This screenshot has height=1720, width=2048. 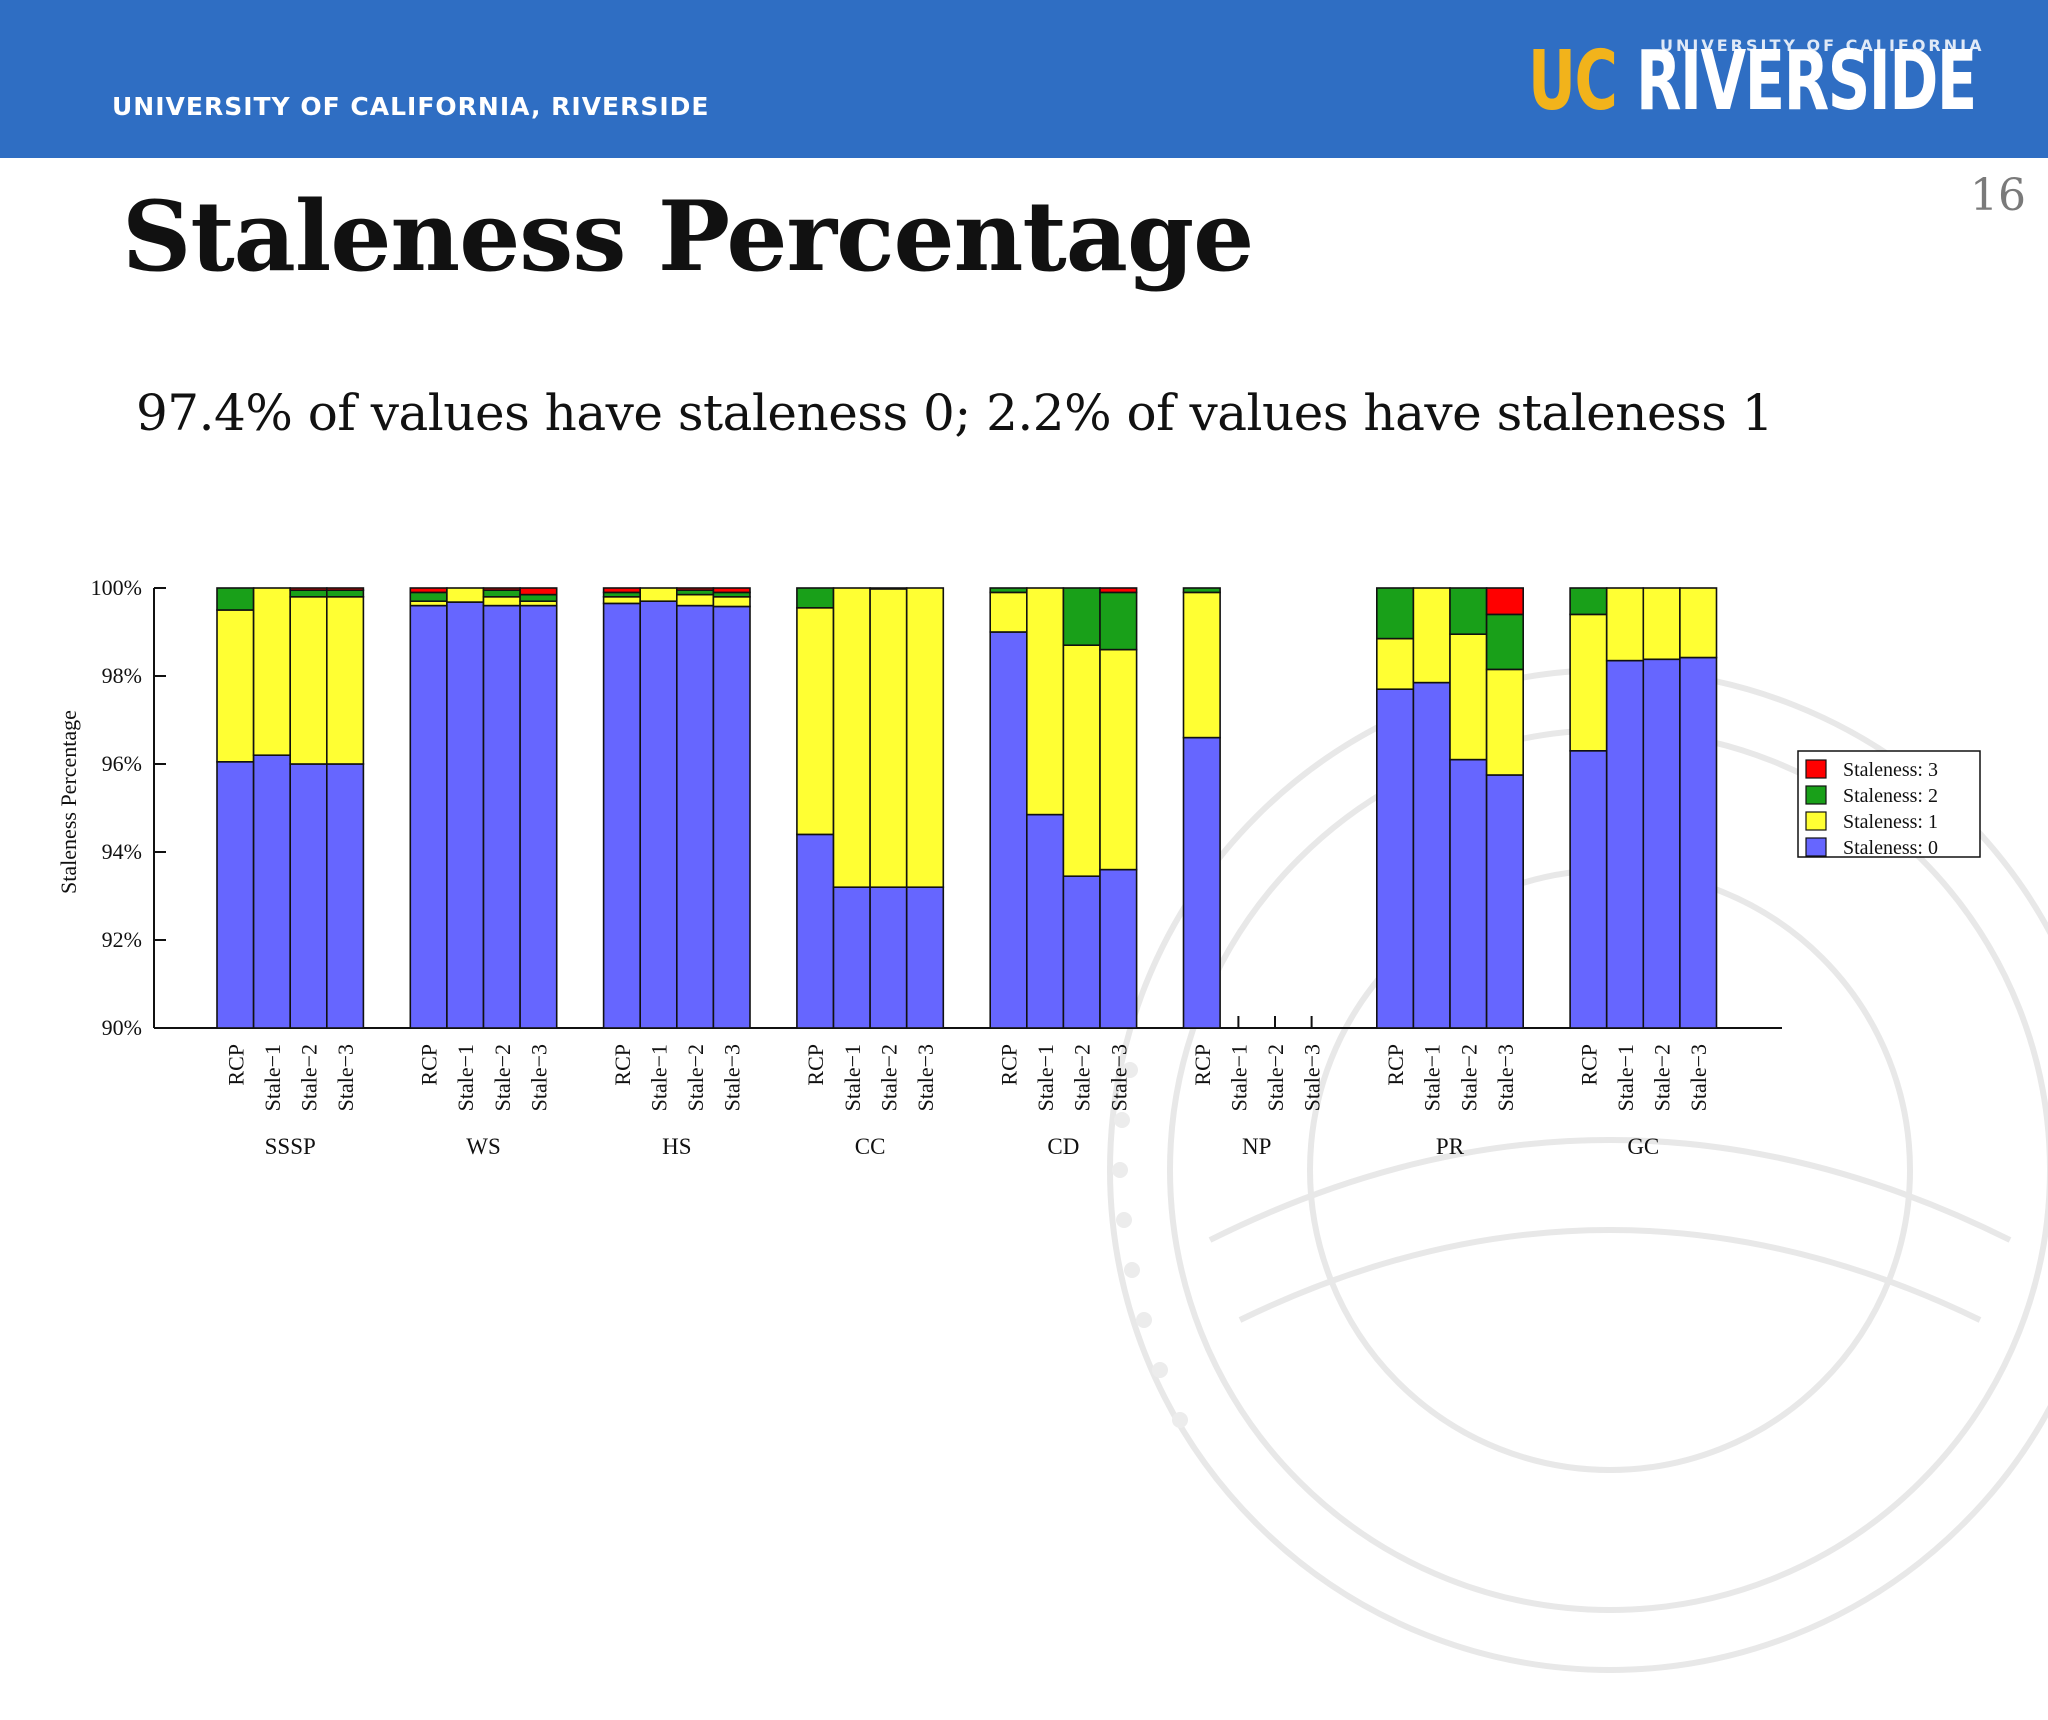 I want to click on logo-university-text: UNIVERSITY OF CALIFORNIA, so click(x=1822, y=45).